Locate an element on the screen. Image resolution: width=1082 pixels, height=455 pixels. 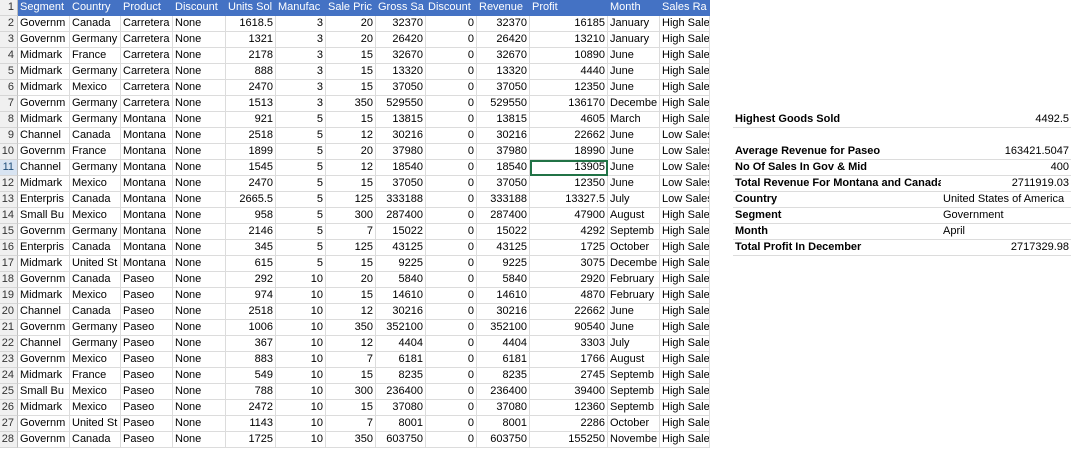
cell-gross-sales: 9225 is located at coordinates (401, 264).